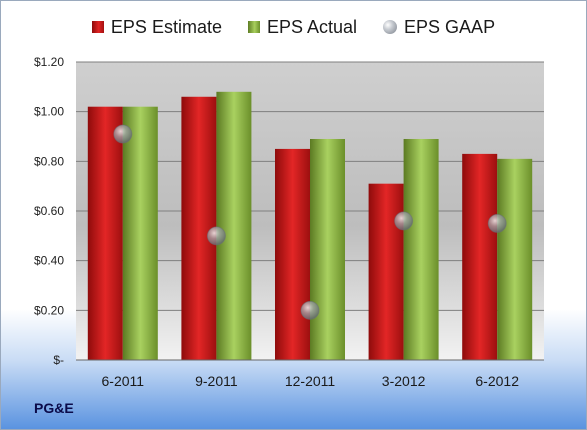 Image resolution: width=587 pixels, height=430 pixels. Describe the element at coordinates (123, 381) in the screenshot. I see `x-tick-label: 6-2011` at that location.